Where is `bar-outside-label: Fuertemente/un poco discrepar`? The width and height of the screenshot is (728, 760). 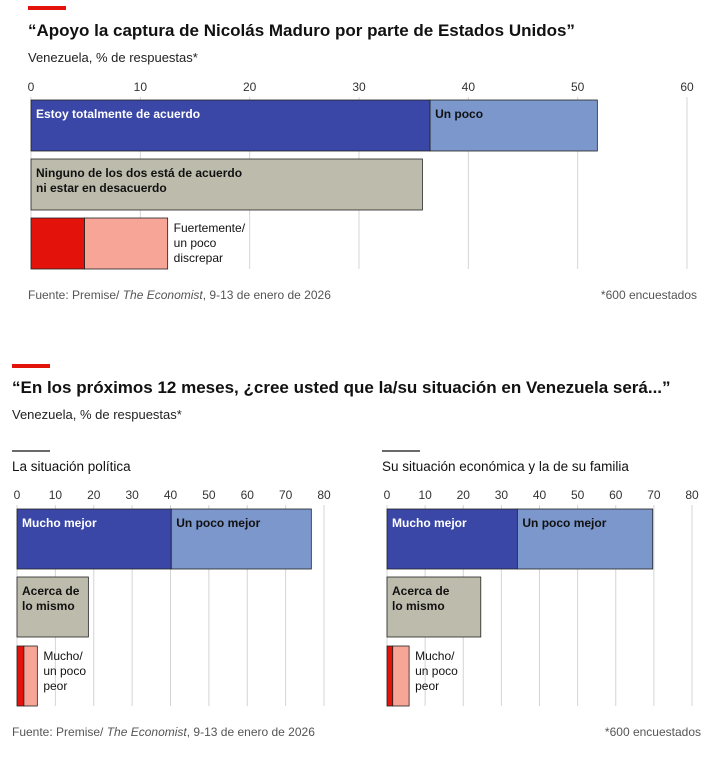
bar-outside-label: Fuertemente/un poco discrepar is located at coordinates (210, 243).